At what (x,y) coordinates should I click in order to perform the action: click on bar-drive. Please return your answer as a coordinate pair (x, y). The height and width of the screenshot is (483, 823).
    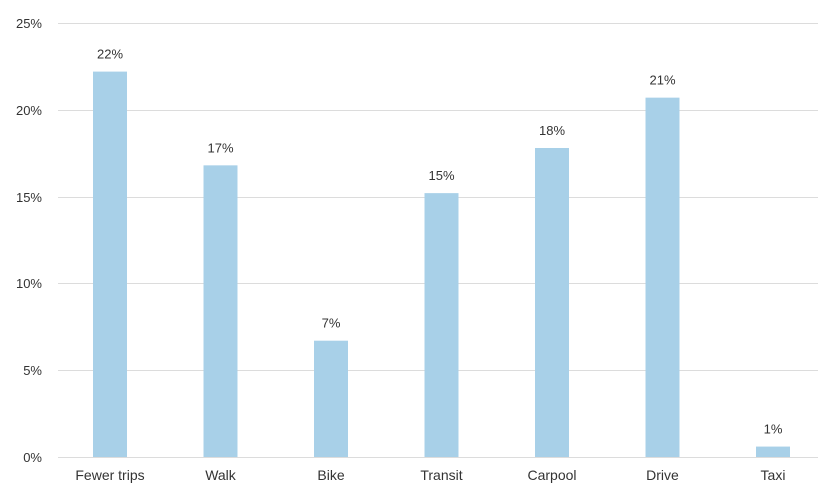
    Looking at the image, I should click on (662, 277).